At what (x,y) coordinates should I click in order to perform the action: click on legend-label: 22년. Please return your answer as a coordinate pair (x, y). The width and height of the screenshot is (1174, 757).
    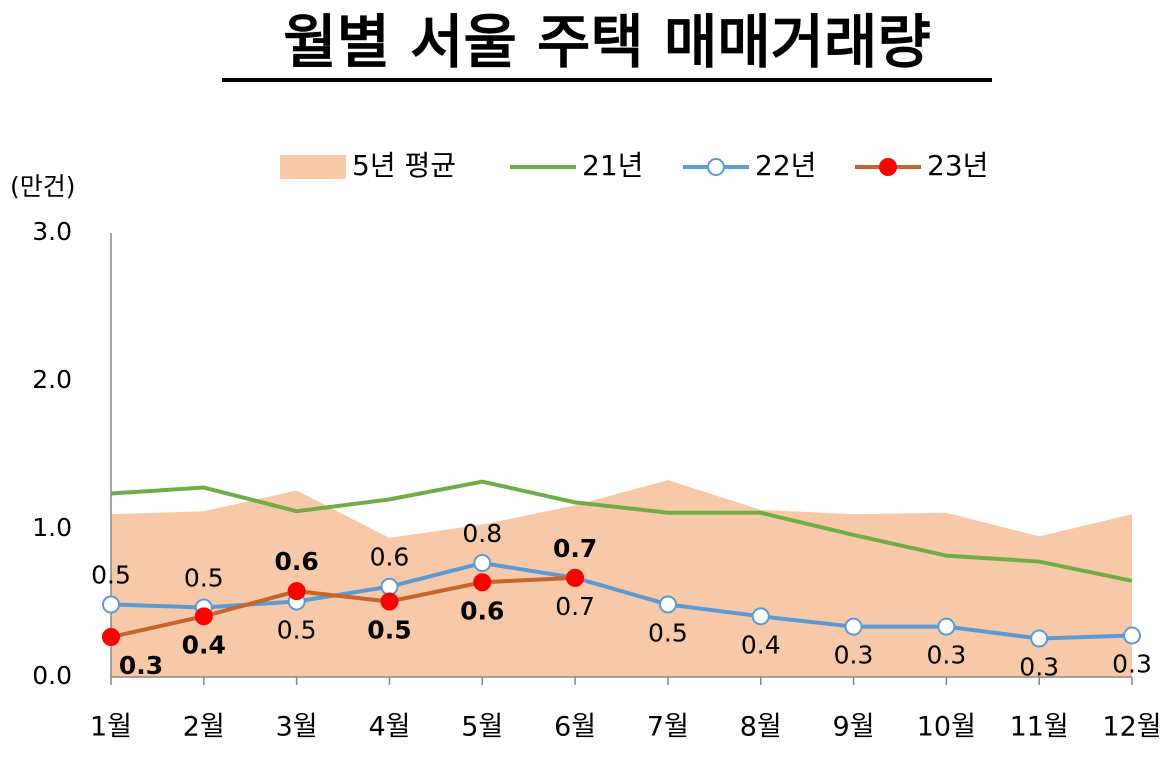
    Looking at the image, I should click on (785, 165).